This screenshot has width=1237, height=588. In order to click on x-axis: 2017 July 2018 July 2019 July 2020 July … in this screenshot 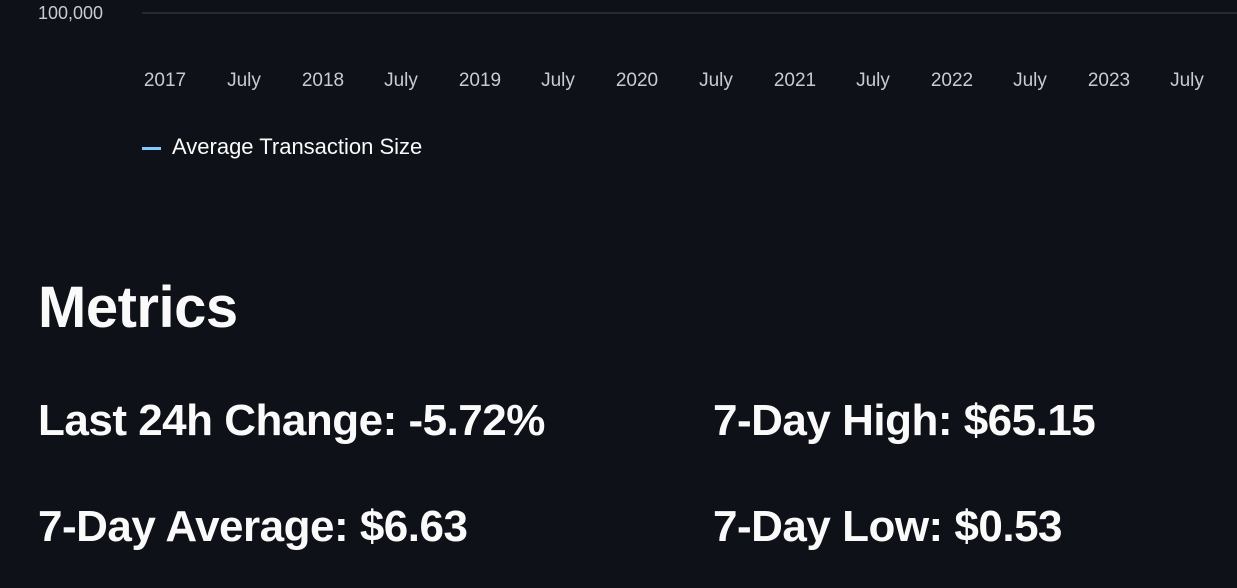, I will do `click(618, 83)`.